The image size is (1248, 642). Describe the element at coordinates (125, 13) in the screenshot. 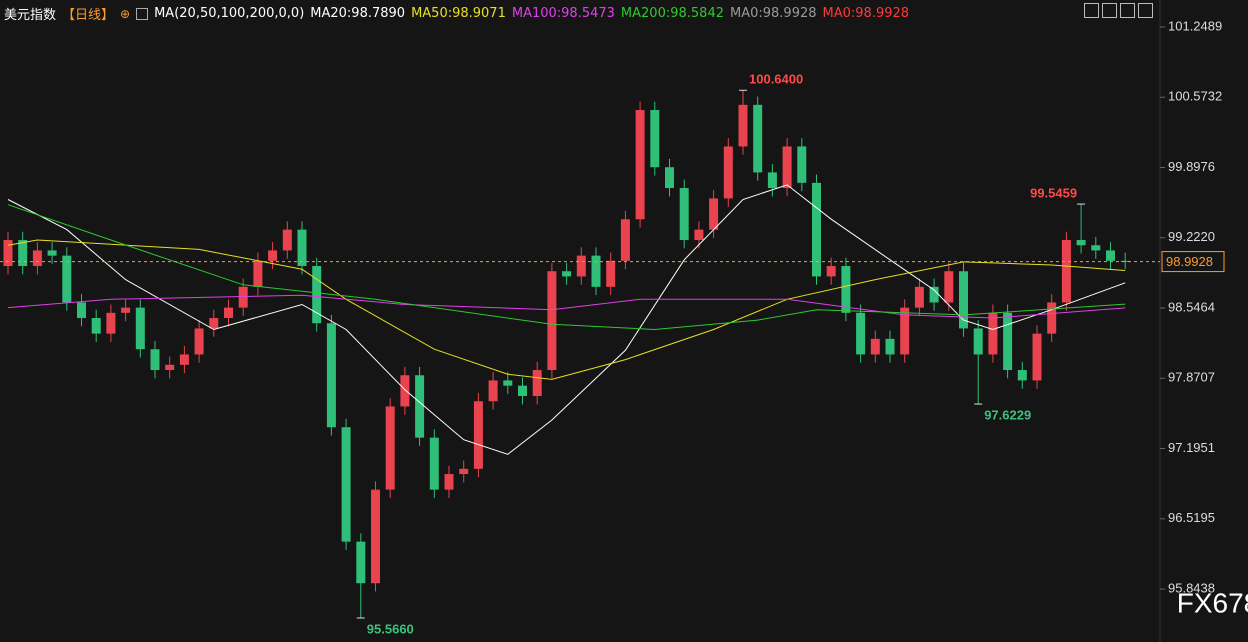

I see `settings-icon: ⊕` at that location.